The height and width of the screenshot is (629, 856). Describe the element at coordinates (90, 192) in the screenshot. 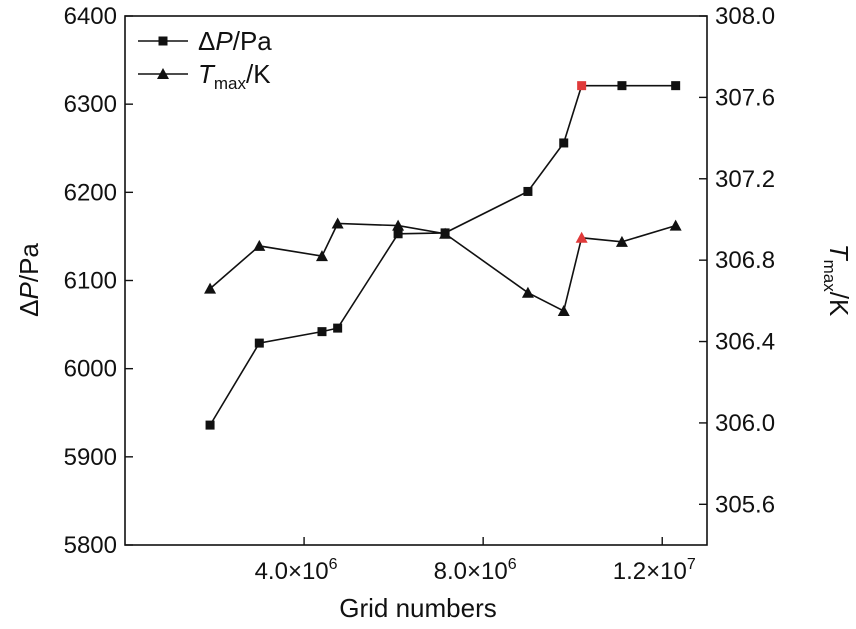

I see `y-left-tick-label: 6200` at that location.